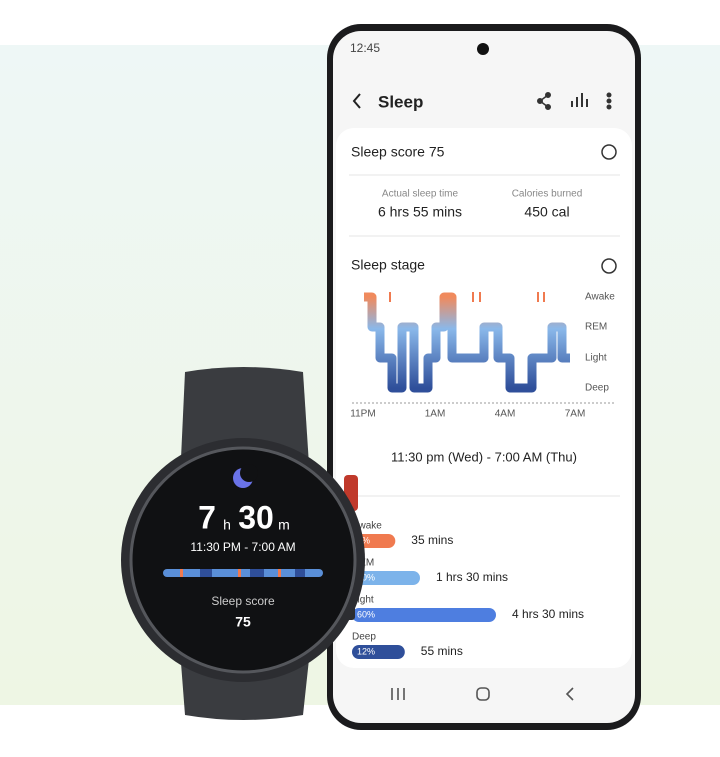 The image size is (720, 757). What do you see at coordinates (362, 414) in the screenshot?
I see `time-label: 11PM` at bounding box center [362, 414].